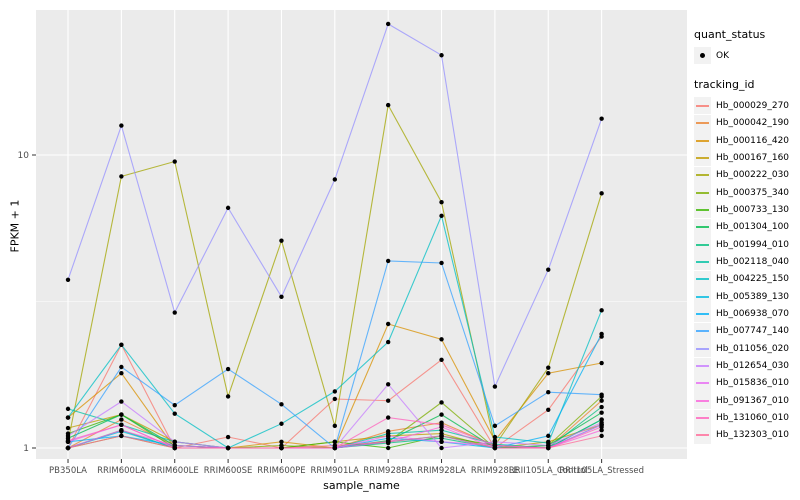 The image size is (800, 500). I want to click on x-tick-label: RRIM928LA, so click(441, 471).